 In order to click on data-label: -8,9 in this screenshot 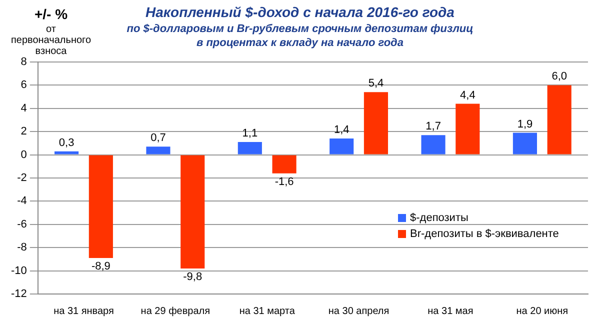, I will do `click(100, 266)`.